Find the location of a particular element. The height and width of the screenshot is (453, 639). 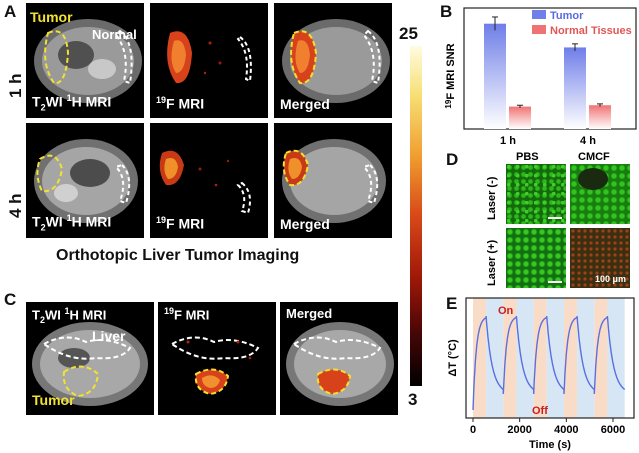

mri-f19-4h-tile: 19F MRI is located at coordinates (209, 180).